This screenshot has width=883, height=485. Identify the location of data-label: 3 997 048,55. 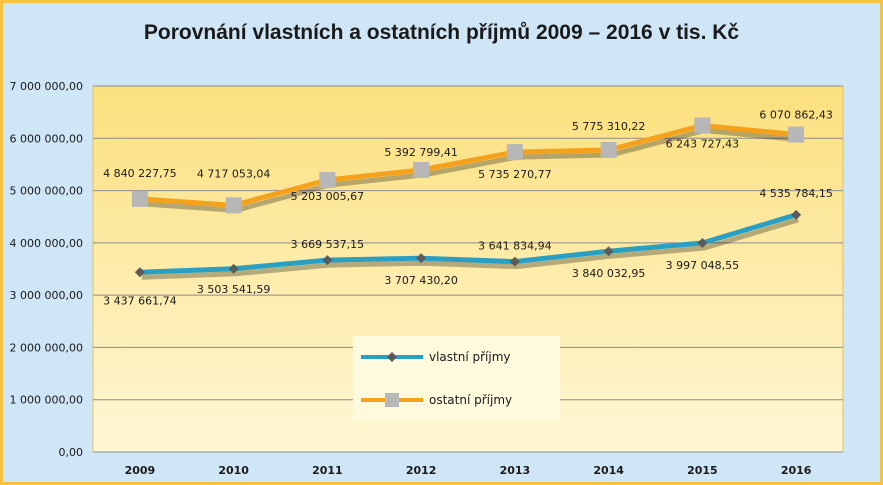
(702, 265).